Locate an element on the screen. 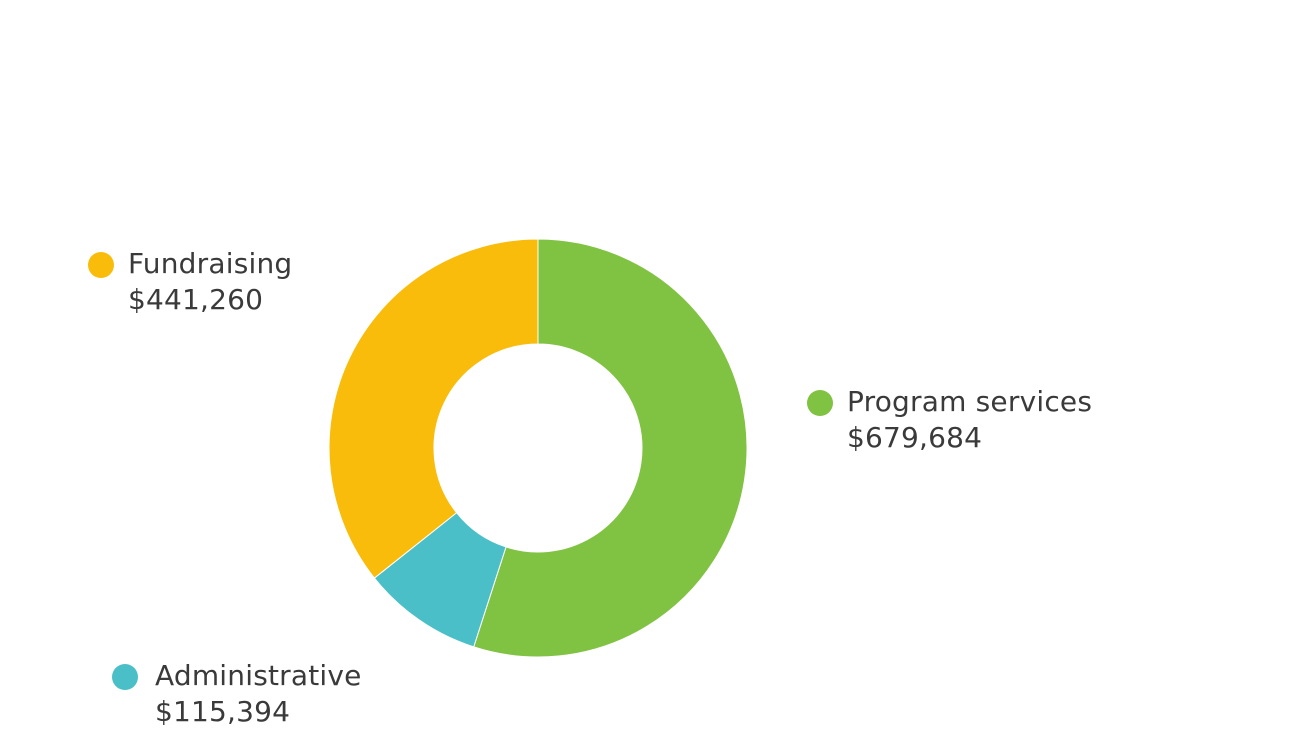  legend-value-program-services: $679,684 is located at coordinates (915, 437).